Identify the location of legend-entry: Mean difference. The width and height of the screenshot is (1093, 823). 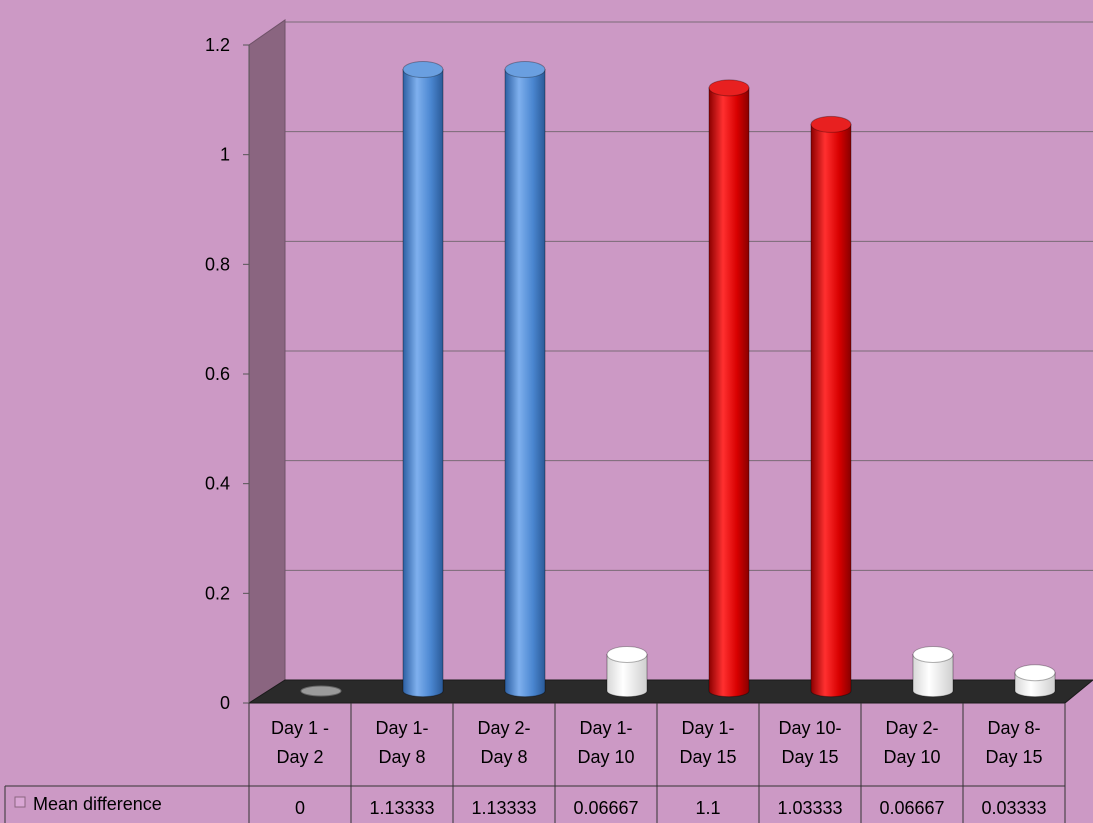
(88, 804).